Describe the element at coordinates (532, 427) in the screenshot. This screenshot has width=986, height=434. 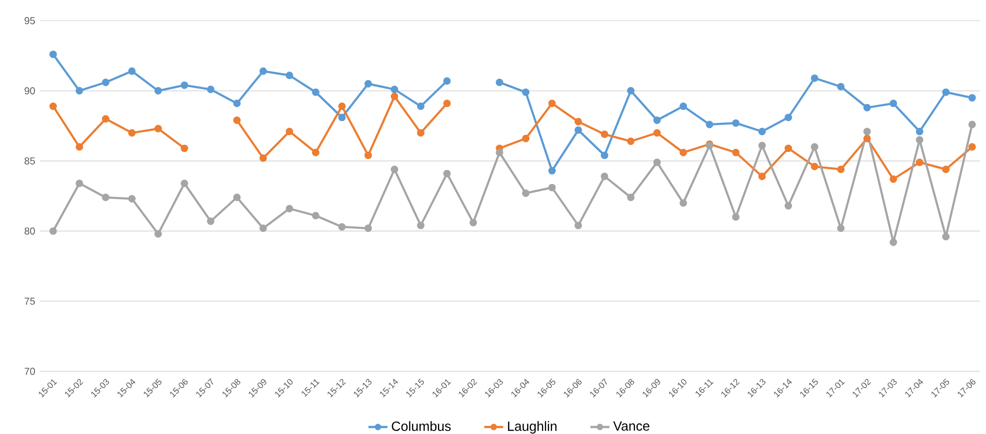
I see `legend-label: Laughlin` at that location.